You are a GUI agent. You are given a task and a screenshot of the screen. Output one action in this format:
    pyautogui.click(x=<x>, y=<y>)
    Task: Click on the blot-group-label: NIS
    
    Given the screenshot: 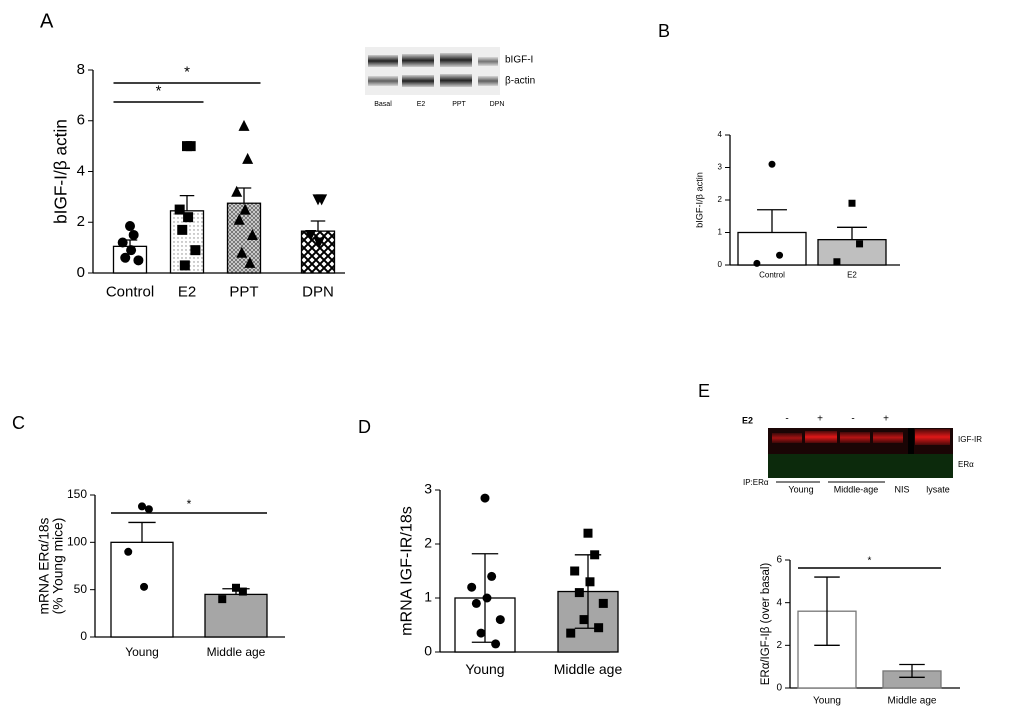 What is the action you would take?
    pyautogui.click(x=901, y=489)
    